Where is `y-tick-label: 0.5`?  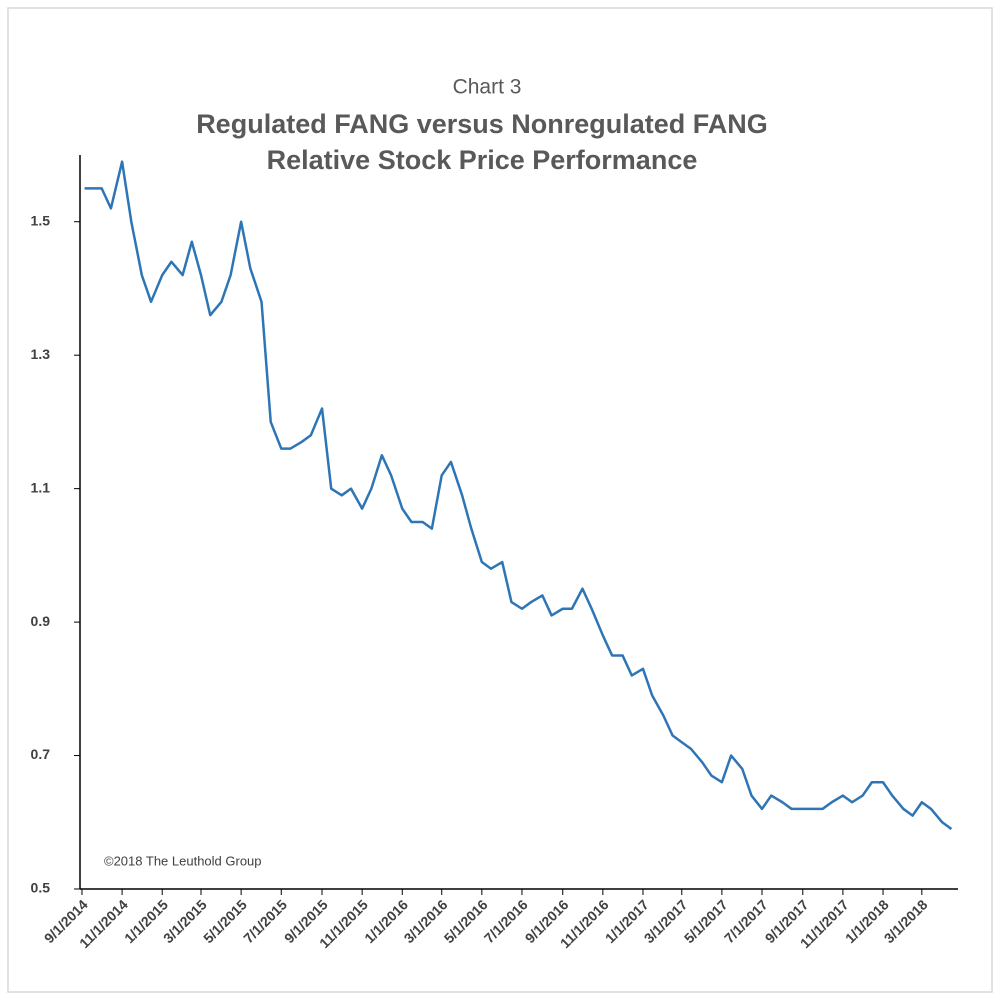 y-tick-label: 0.5 is located at coordinates (41, 888).